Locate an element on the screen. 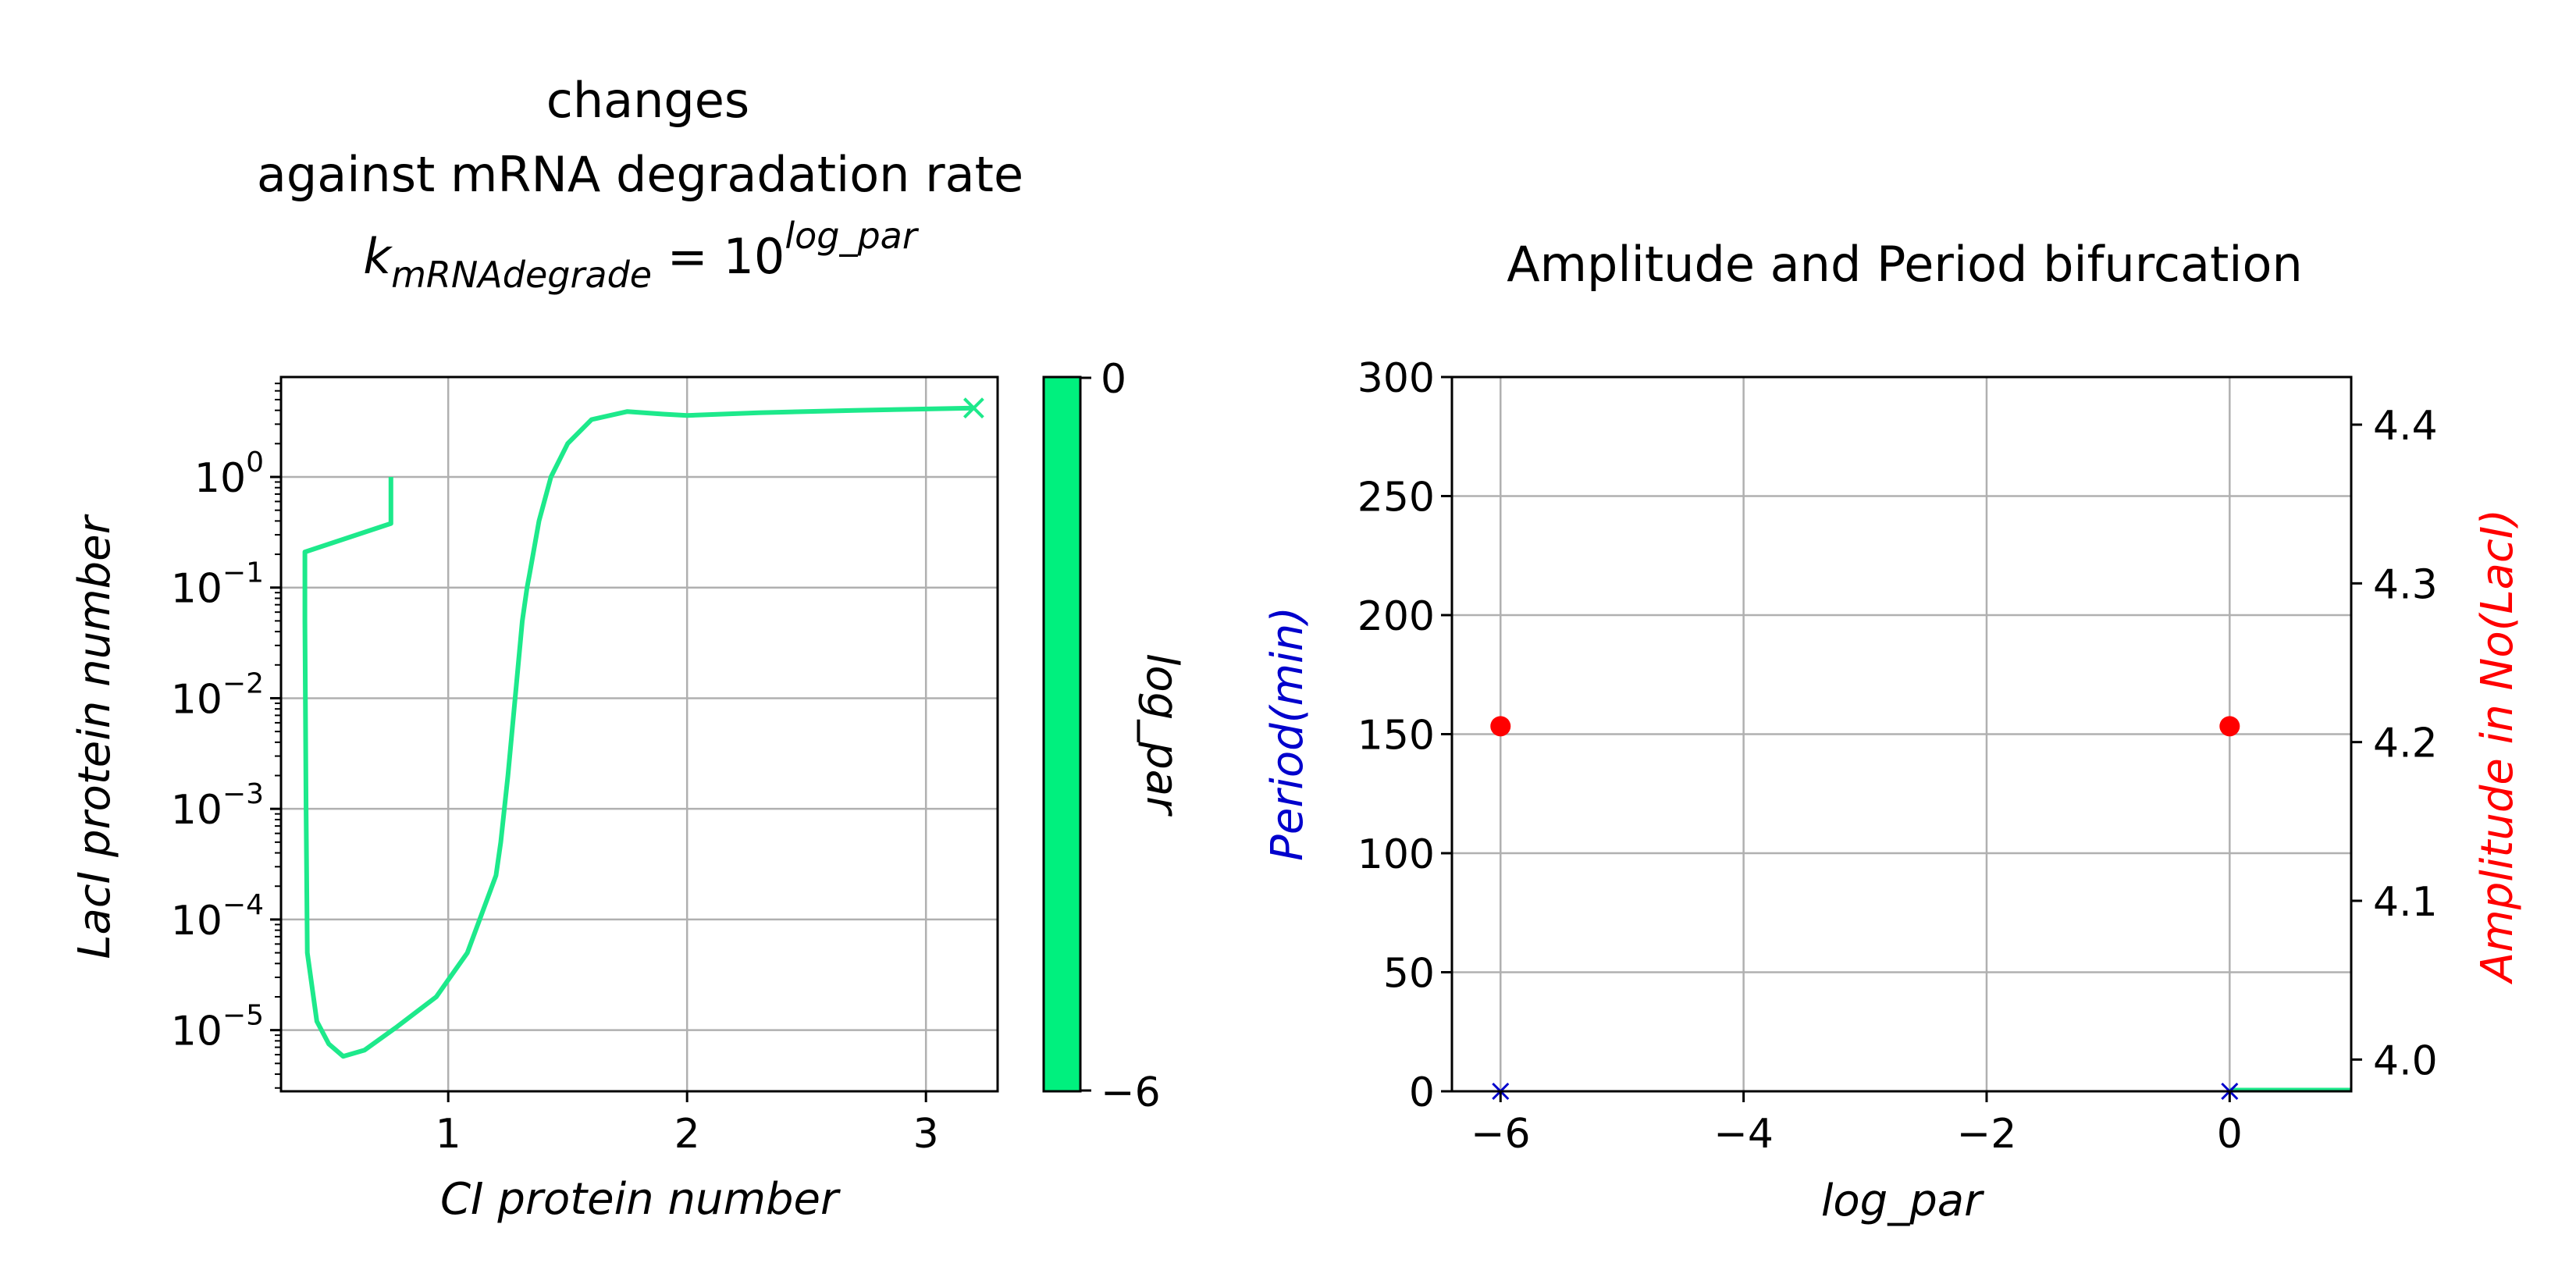 The image size is (2576, 1288). formula-superscript: log_par is located at coordinates (852, 236).